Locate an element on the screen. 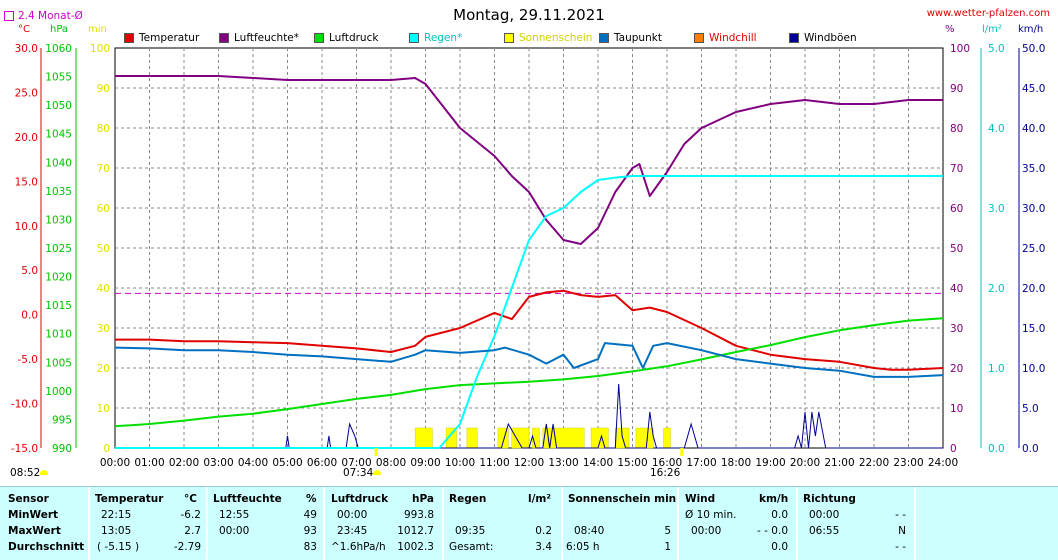 Image resolution: width=1058 pixels, height=560 pixels. legend-luftdruck: Luftdruck is located at coordinates (346, 38).